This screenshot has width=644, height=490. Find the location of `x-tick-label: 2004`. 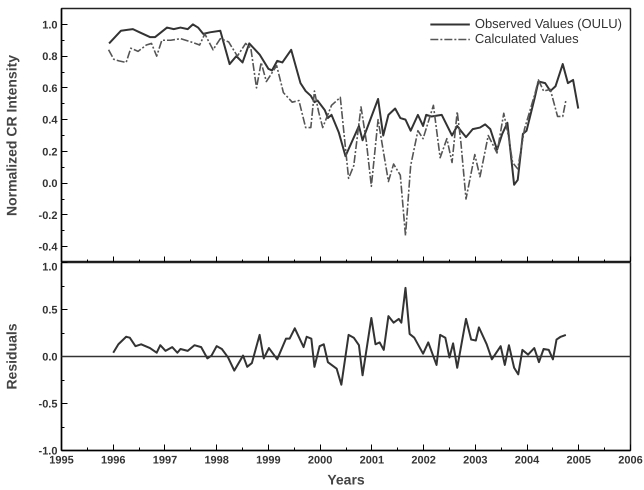

x-tick-label: 2004 is located at coordinates (527, 460).